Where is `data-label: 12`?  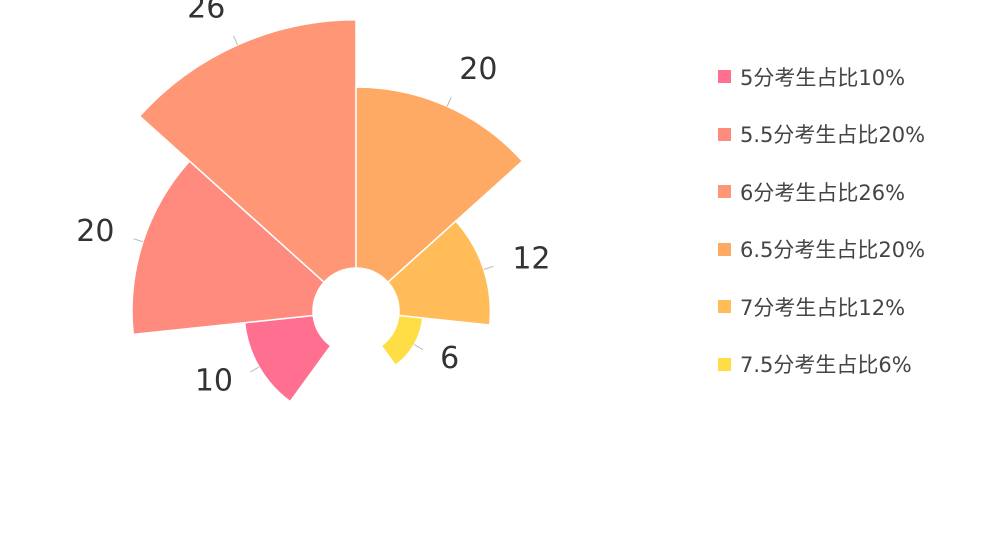
data-label: 12 is located at coordinates (531, 259).